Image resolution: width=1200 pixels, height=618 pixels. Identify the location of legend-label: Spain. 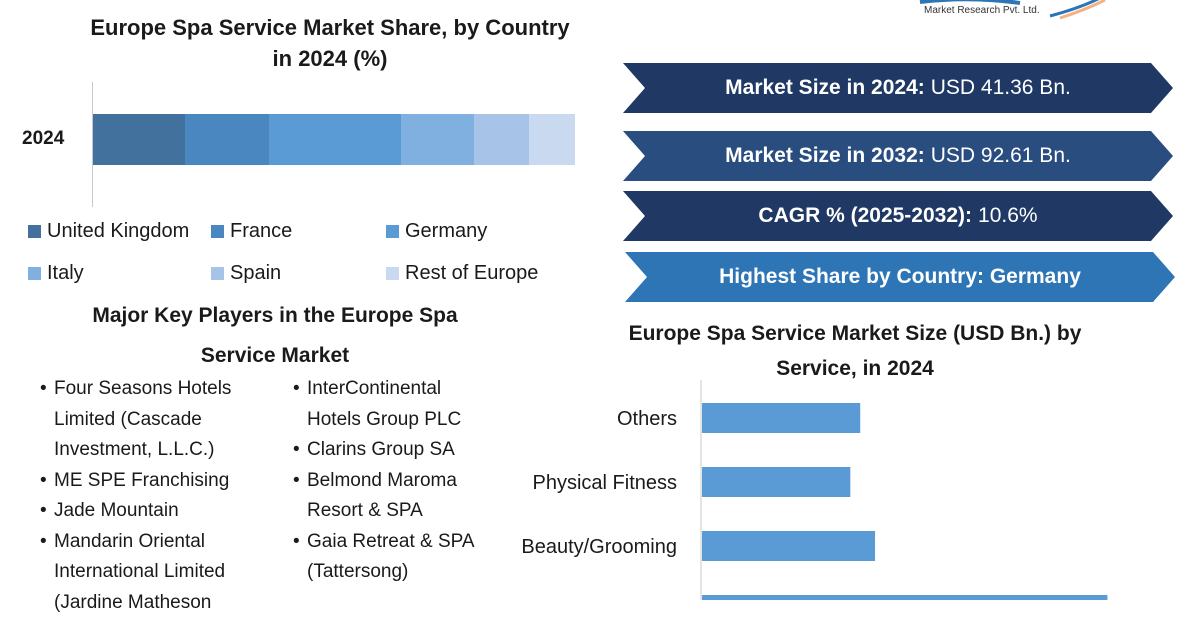
(255, 273).